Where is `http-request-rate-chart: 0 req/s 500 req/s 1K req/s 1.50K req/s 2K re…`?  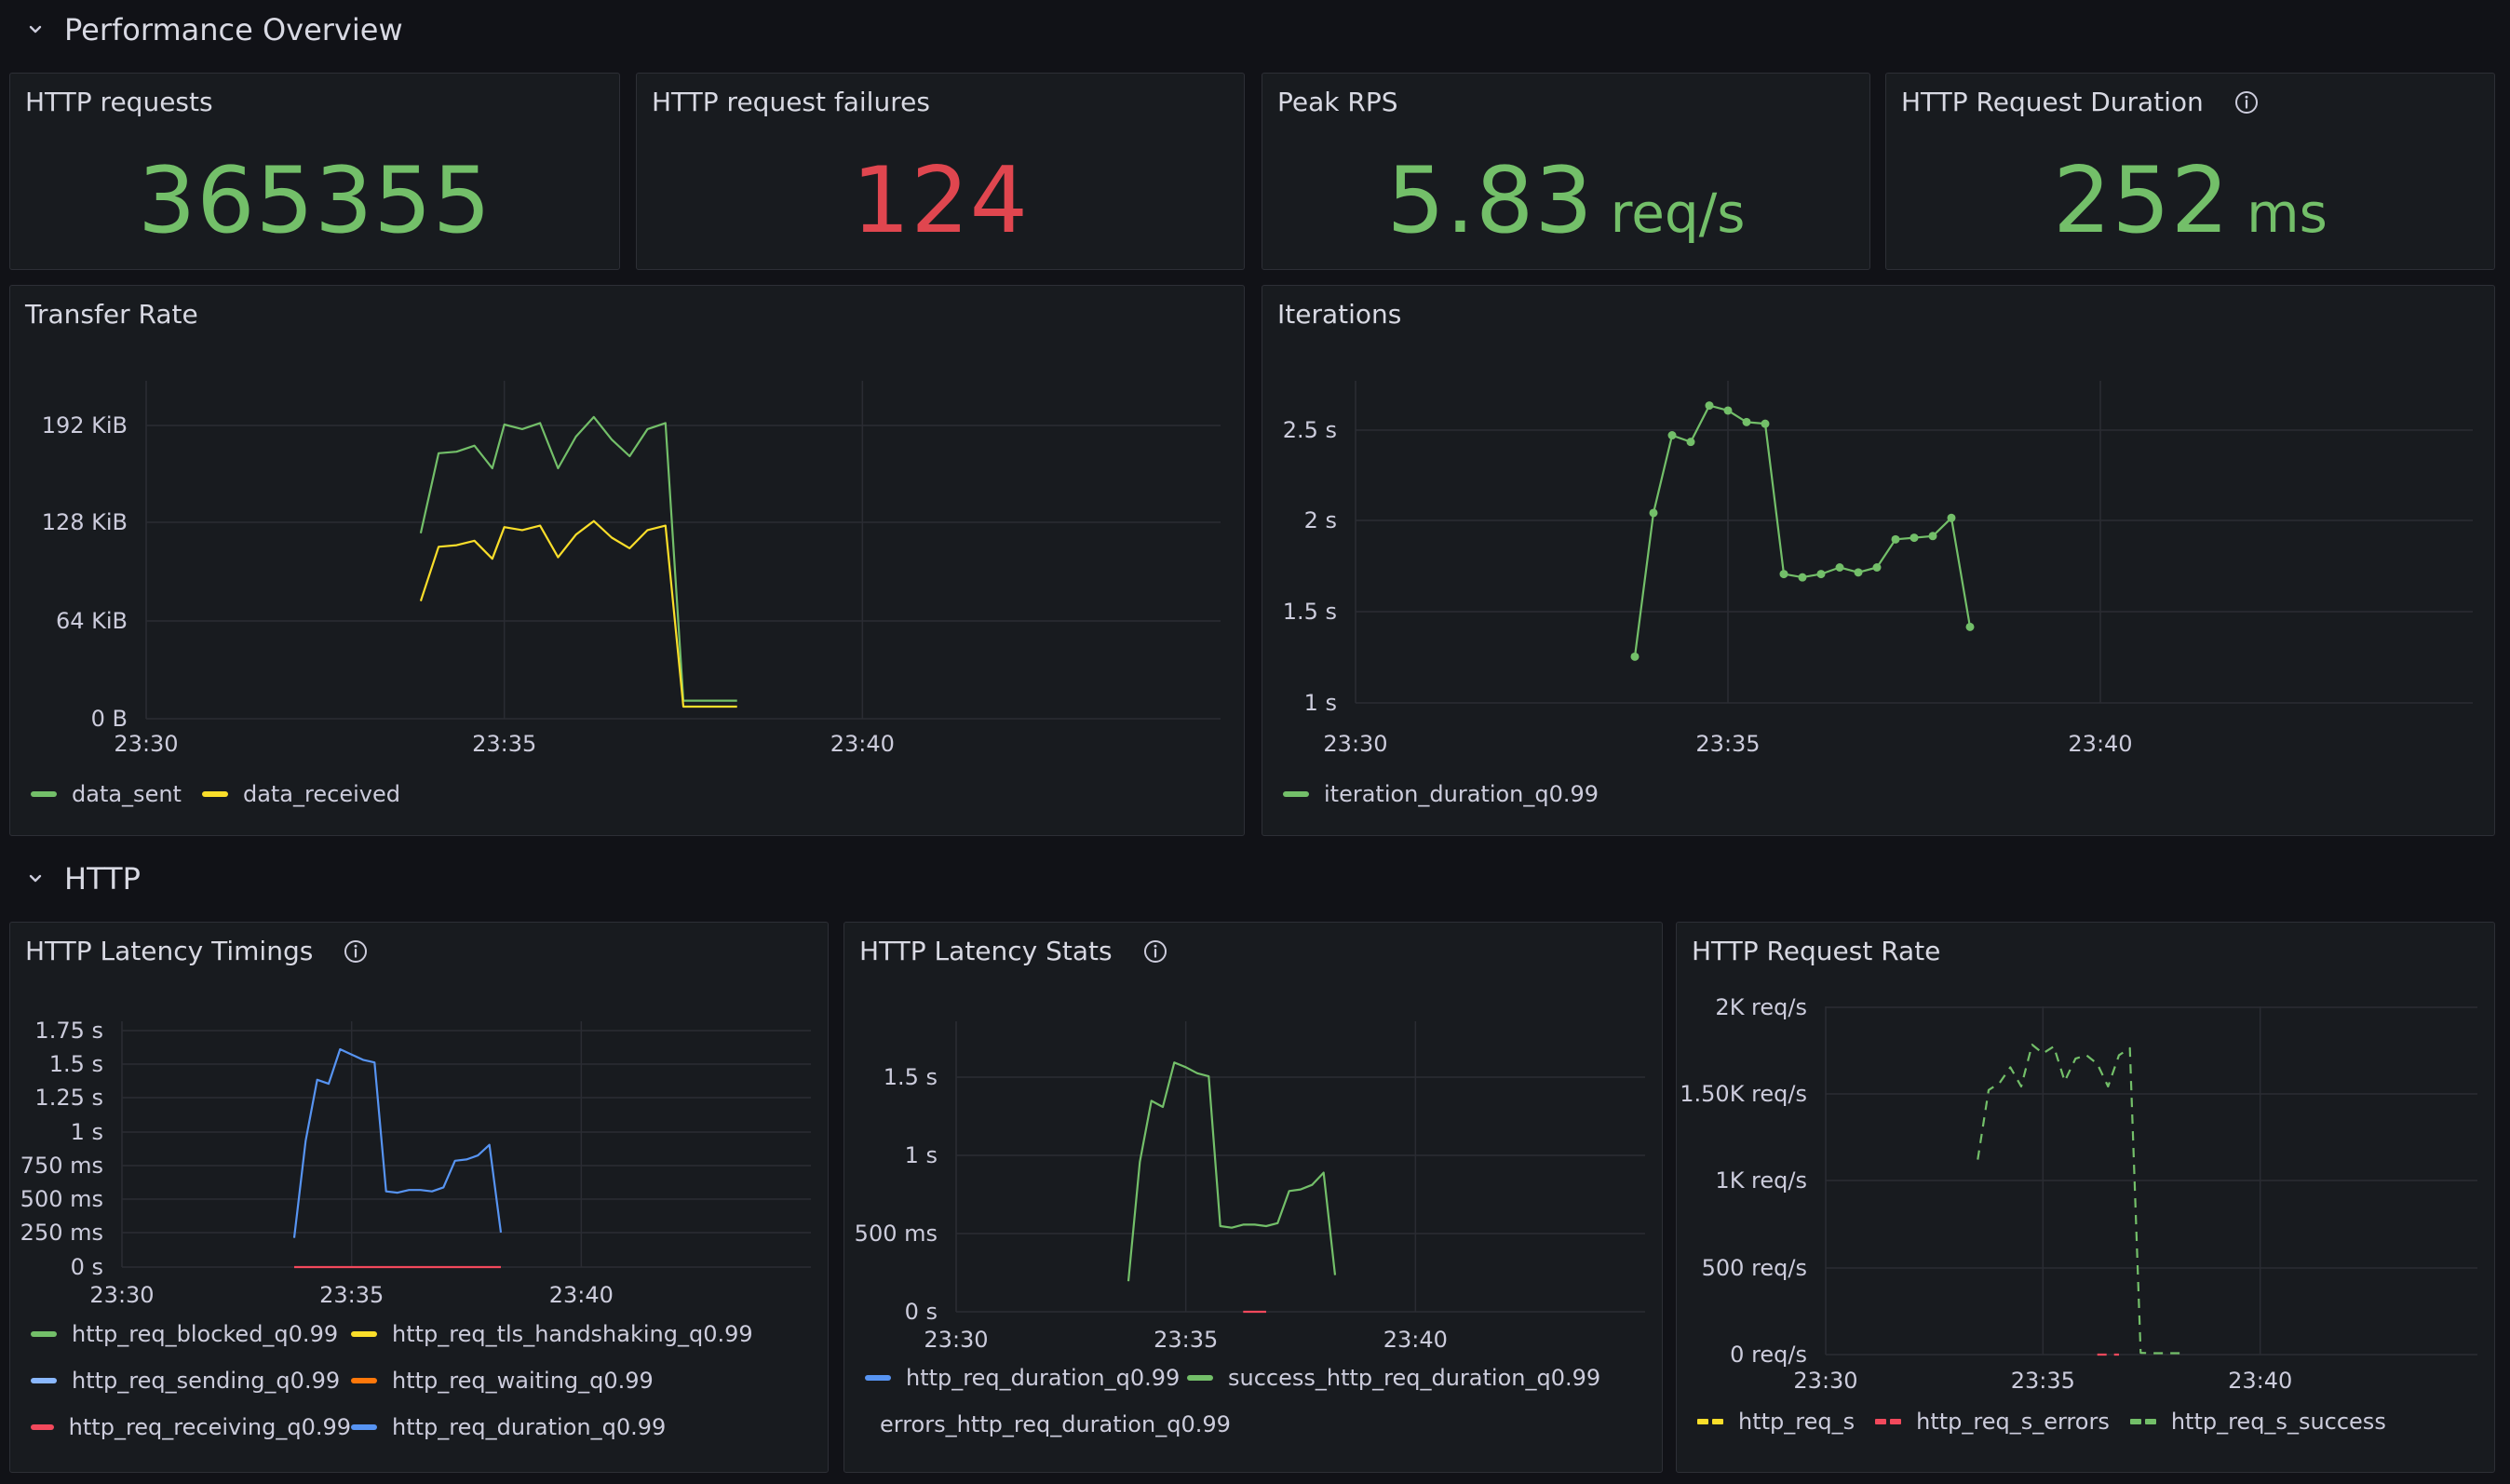
http-request-rate-chart: 0 req/s 500 req/s 1K req/s 1.50K req/s 2K re… is located at coordinates (2086, 1198).